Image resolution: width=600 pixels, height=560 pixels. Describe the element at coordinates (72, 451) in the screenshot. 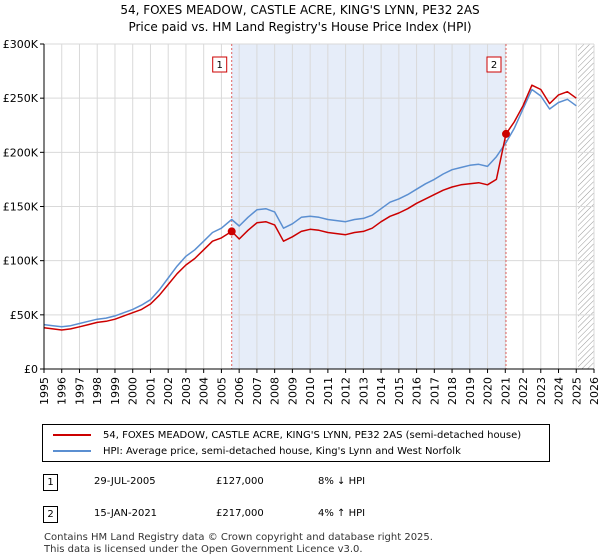

I see `legend-swatch-hpi` at that location.